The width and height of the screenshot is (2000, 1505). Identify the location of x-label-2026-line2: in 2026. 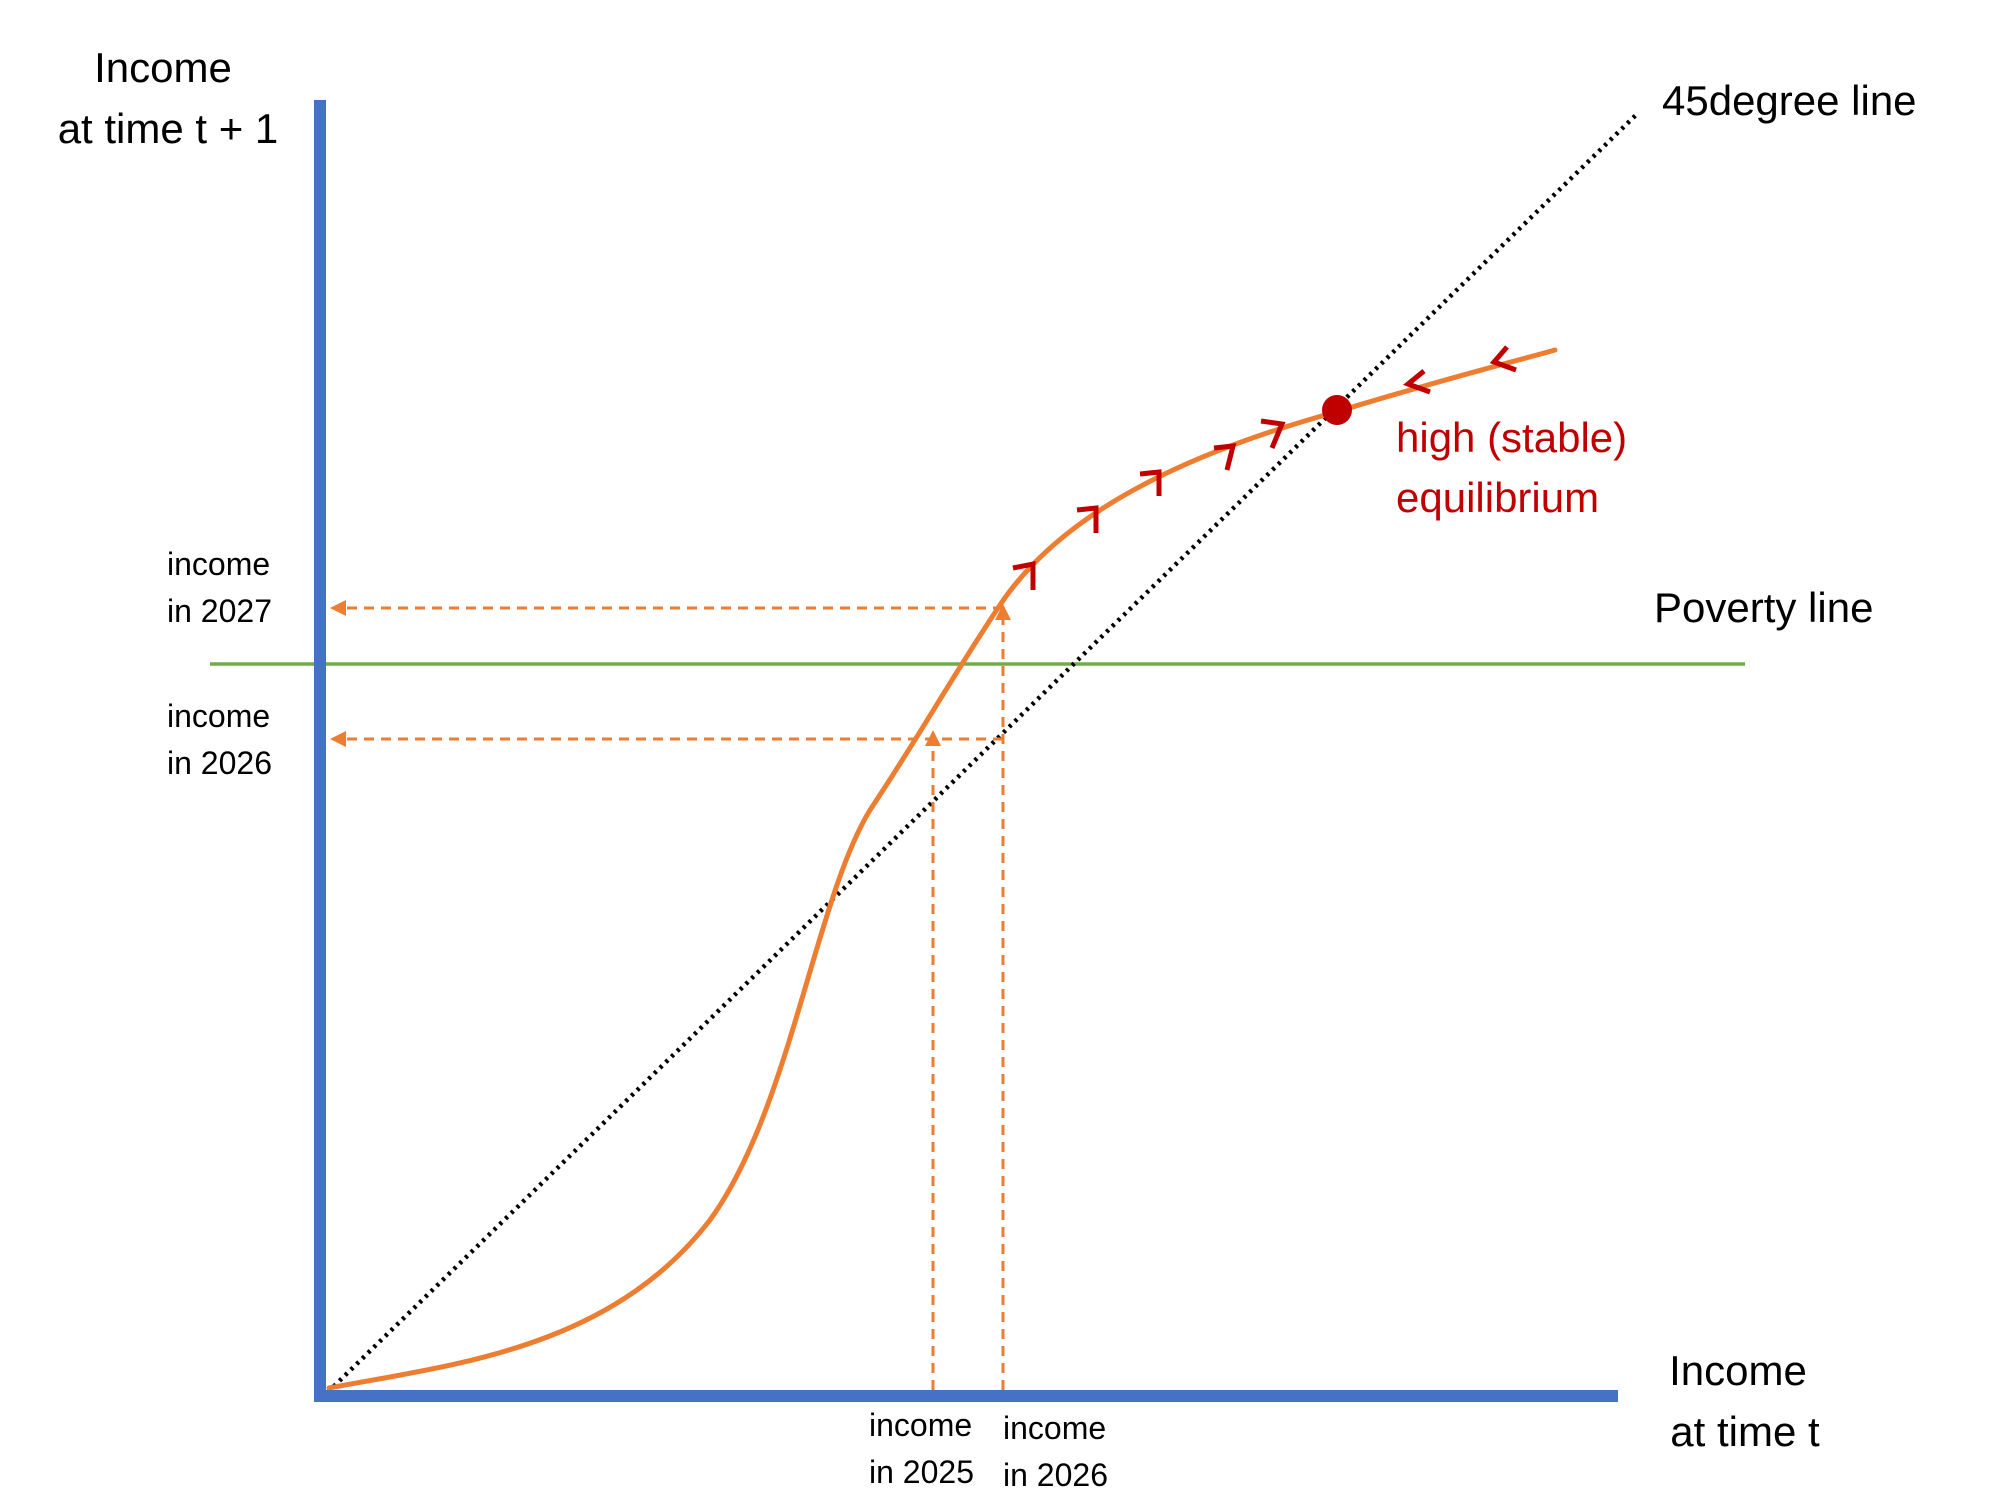
(1055, 1475).